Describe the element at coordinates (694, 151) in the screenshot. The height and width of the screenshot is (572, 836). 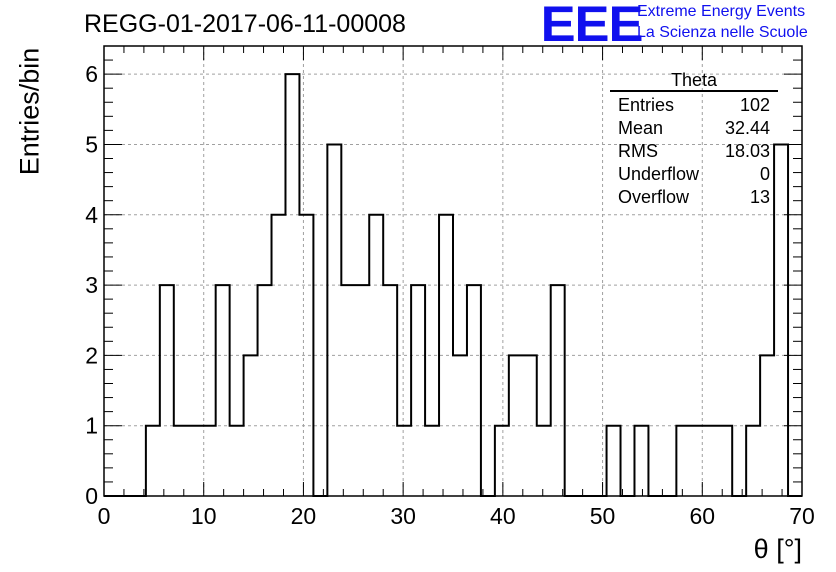
I see `stats-row-rms: RMS 18.03` at that location.